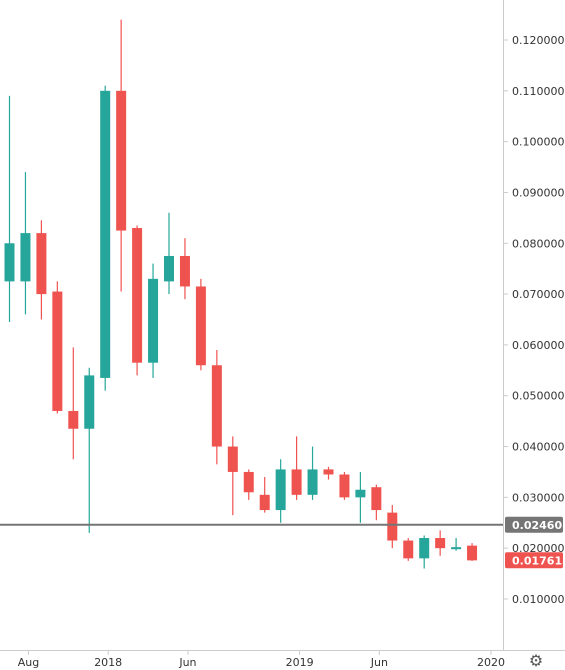 This screenshot has height=670, width=565. Describe the element at coordinates (538, 345) in the screenshot. I see `y-tick-label: 0.060000` at that location.